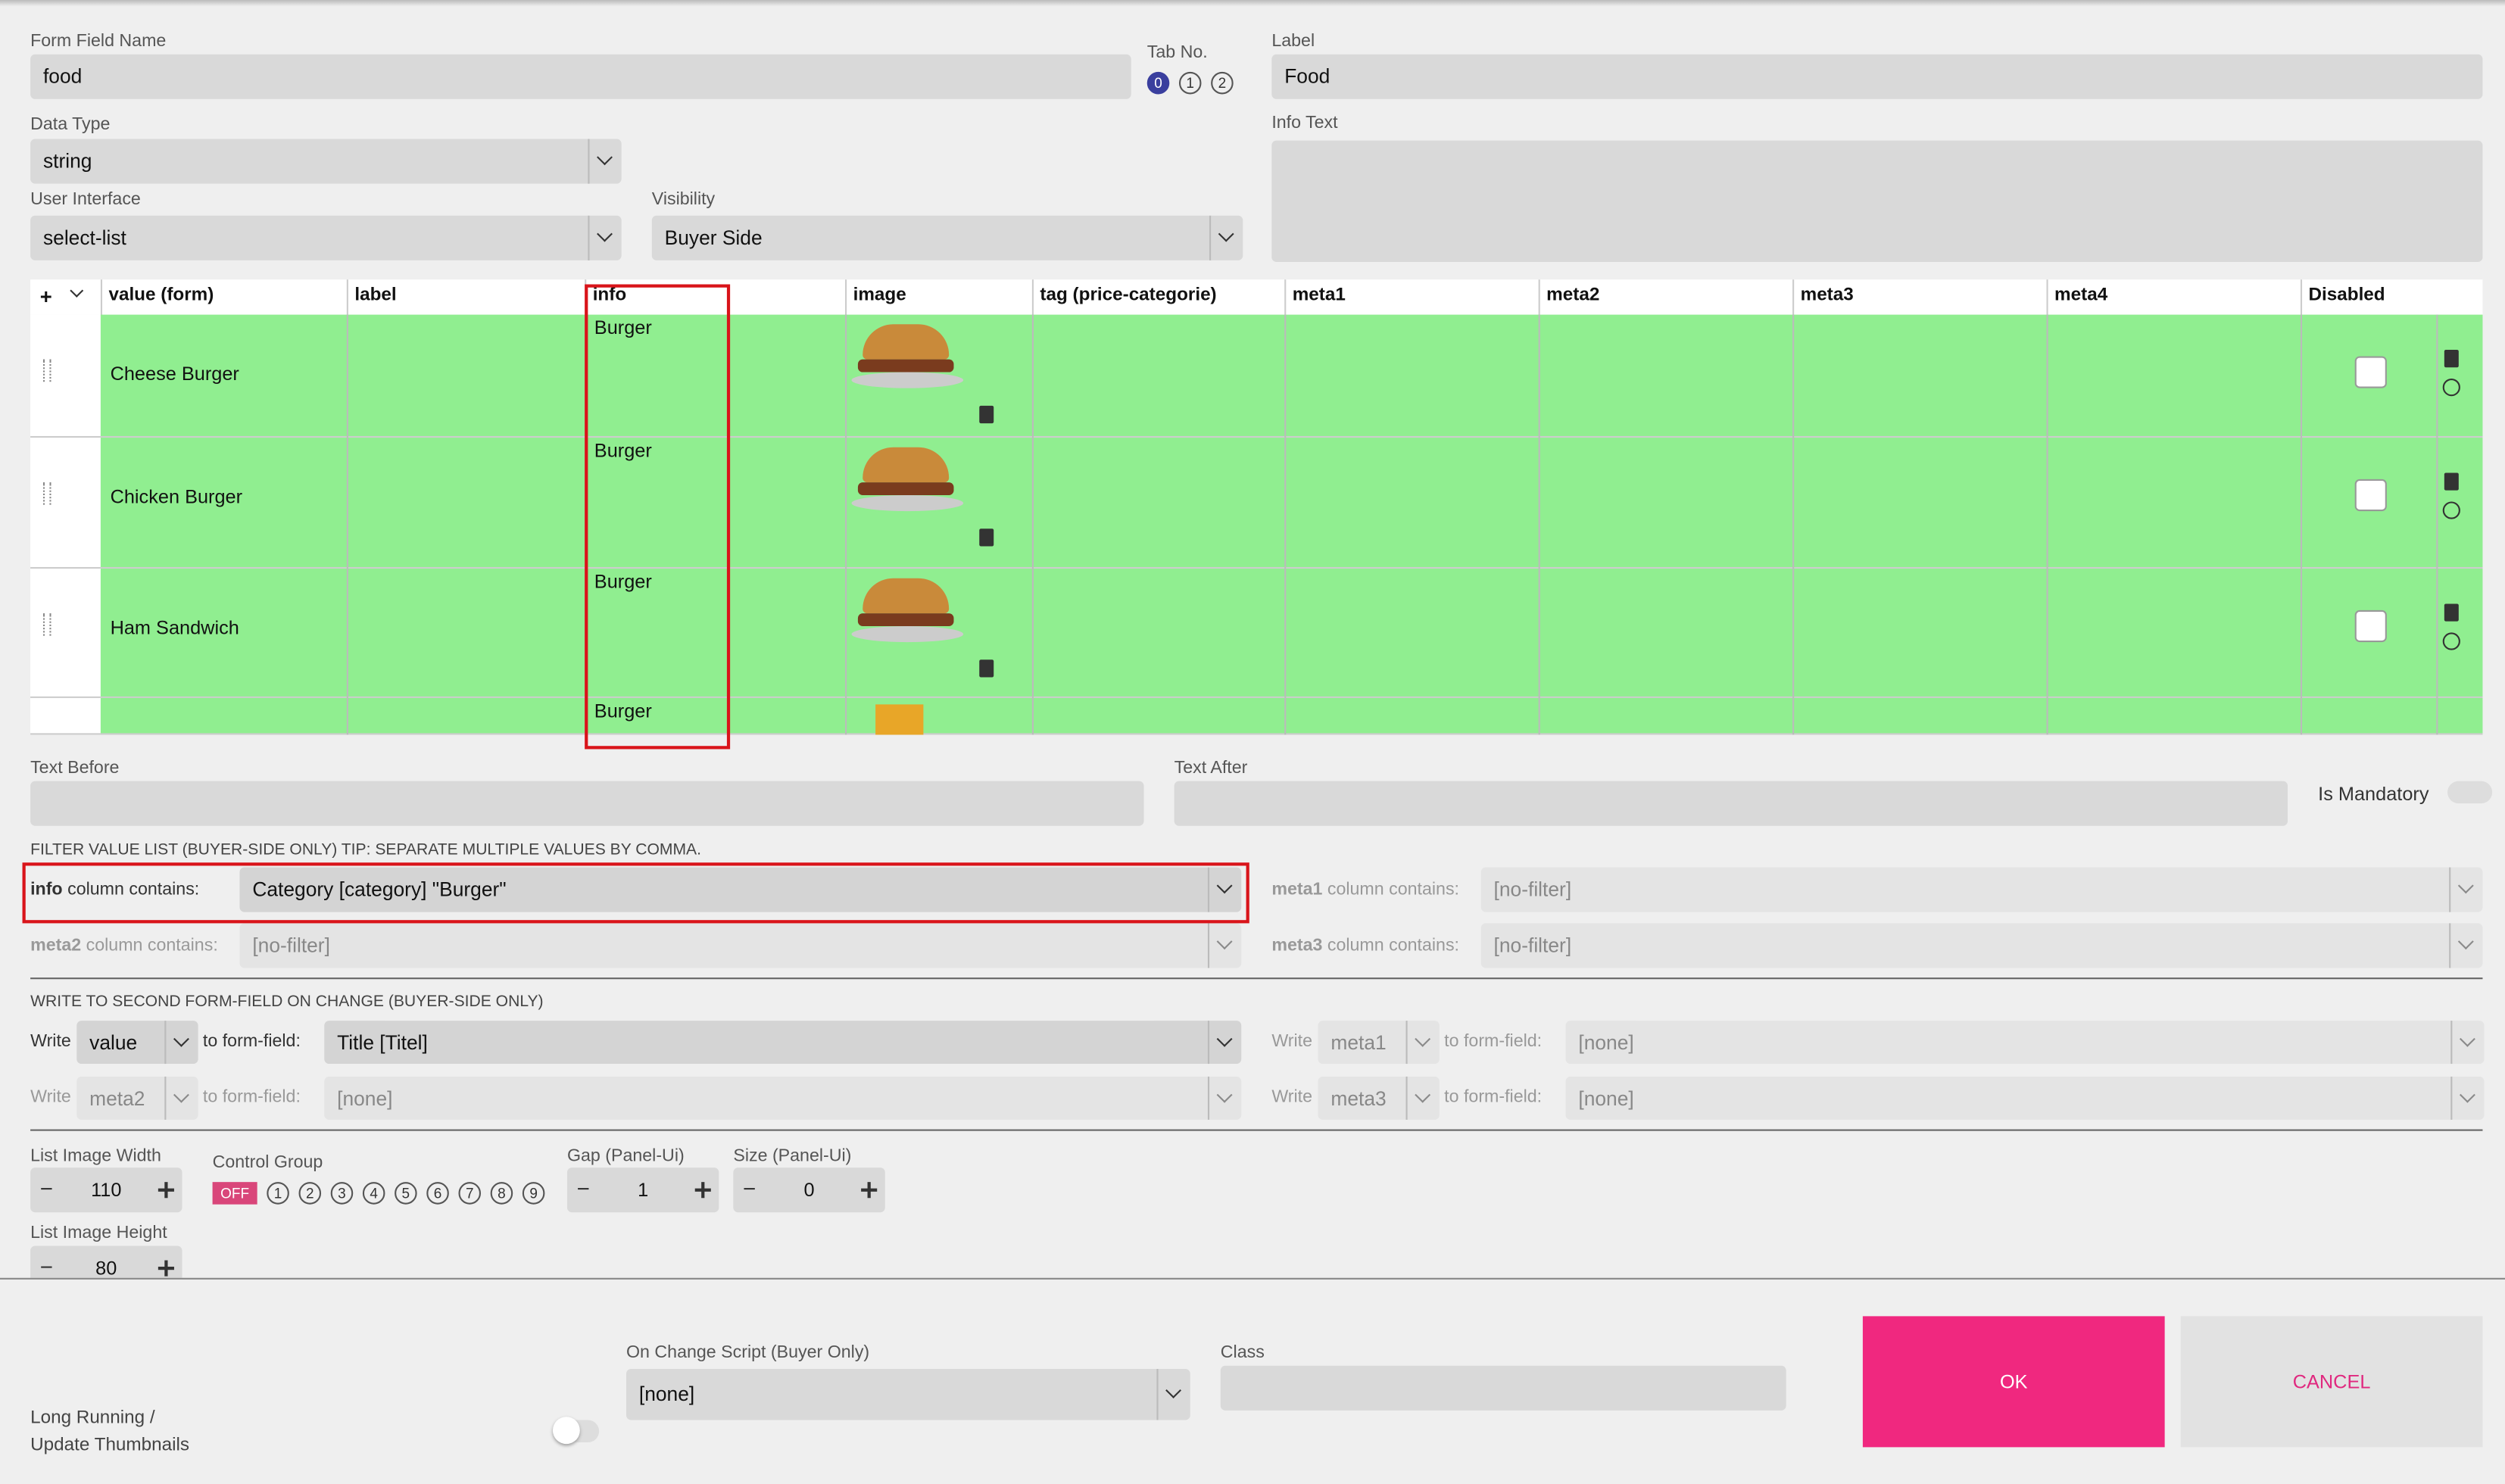  Describe the element at coordinates (470, 1193) in the screenshot. I see `radio-option: 7` at that location.